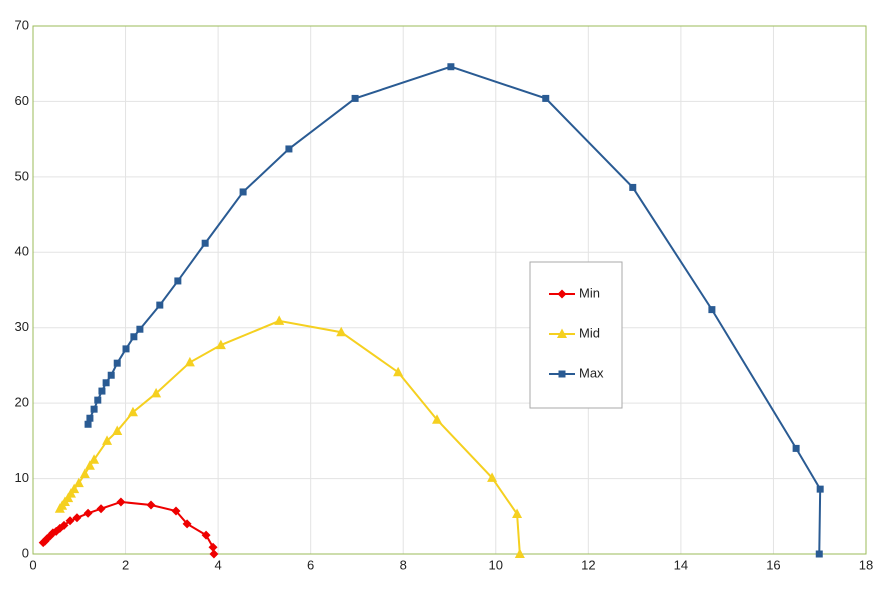 The height and width of the screenshot is (600, 887). I want to click on y-tick-label: 40, so click(22, 251).